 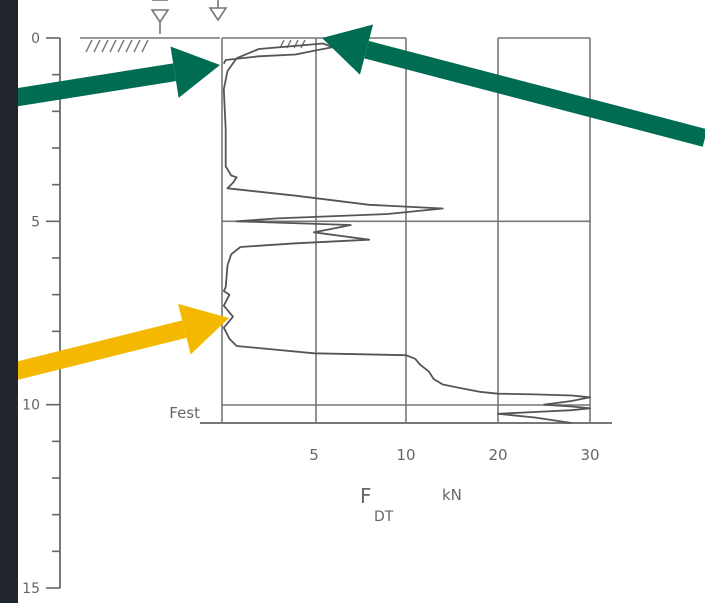 What do you see at coordinates (366, 496) in the screenshot?
I see `x-label-symbol: F` at bounding box center [366, 496].